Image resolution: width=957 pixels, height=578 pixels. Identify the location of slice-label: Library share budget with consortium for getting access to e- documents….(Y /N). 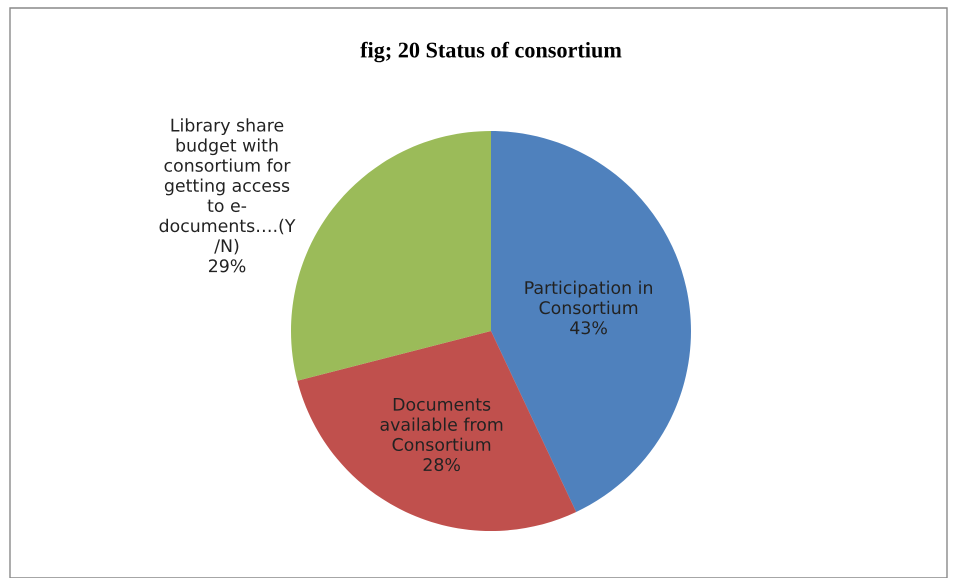
(228, 186).